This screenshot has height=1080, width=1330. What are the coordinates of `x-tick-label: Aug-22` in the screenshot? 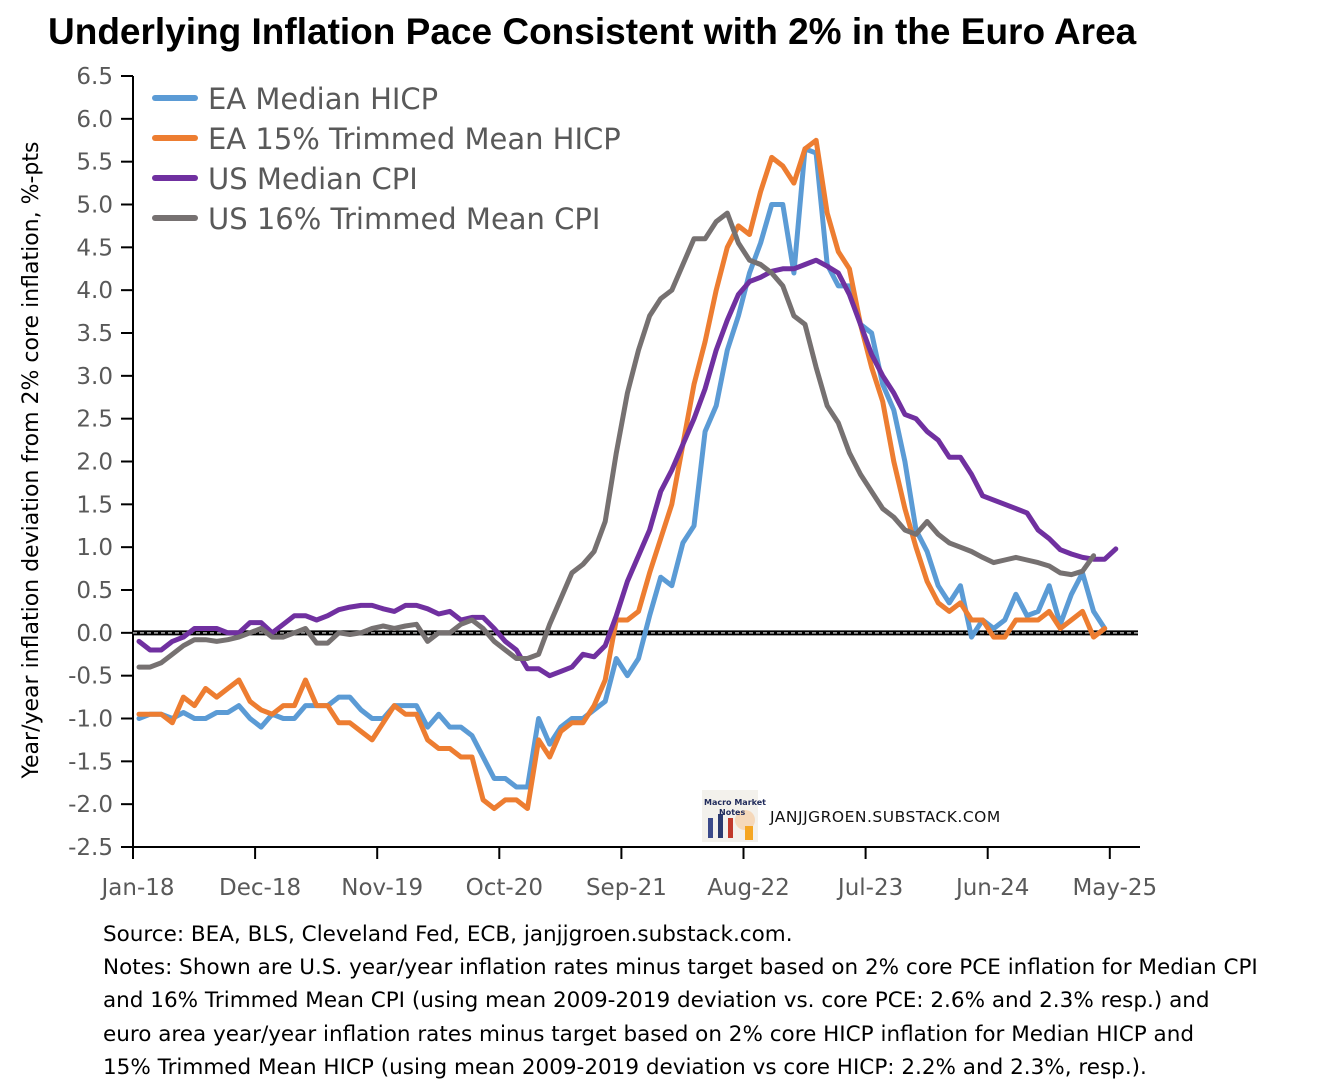 It's located at (748, 888).